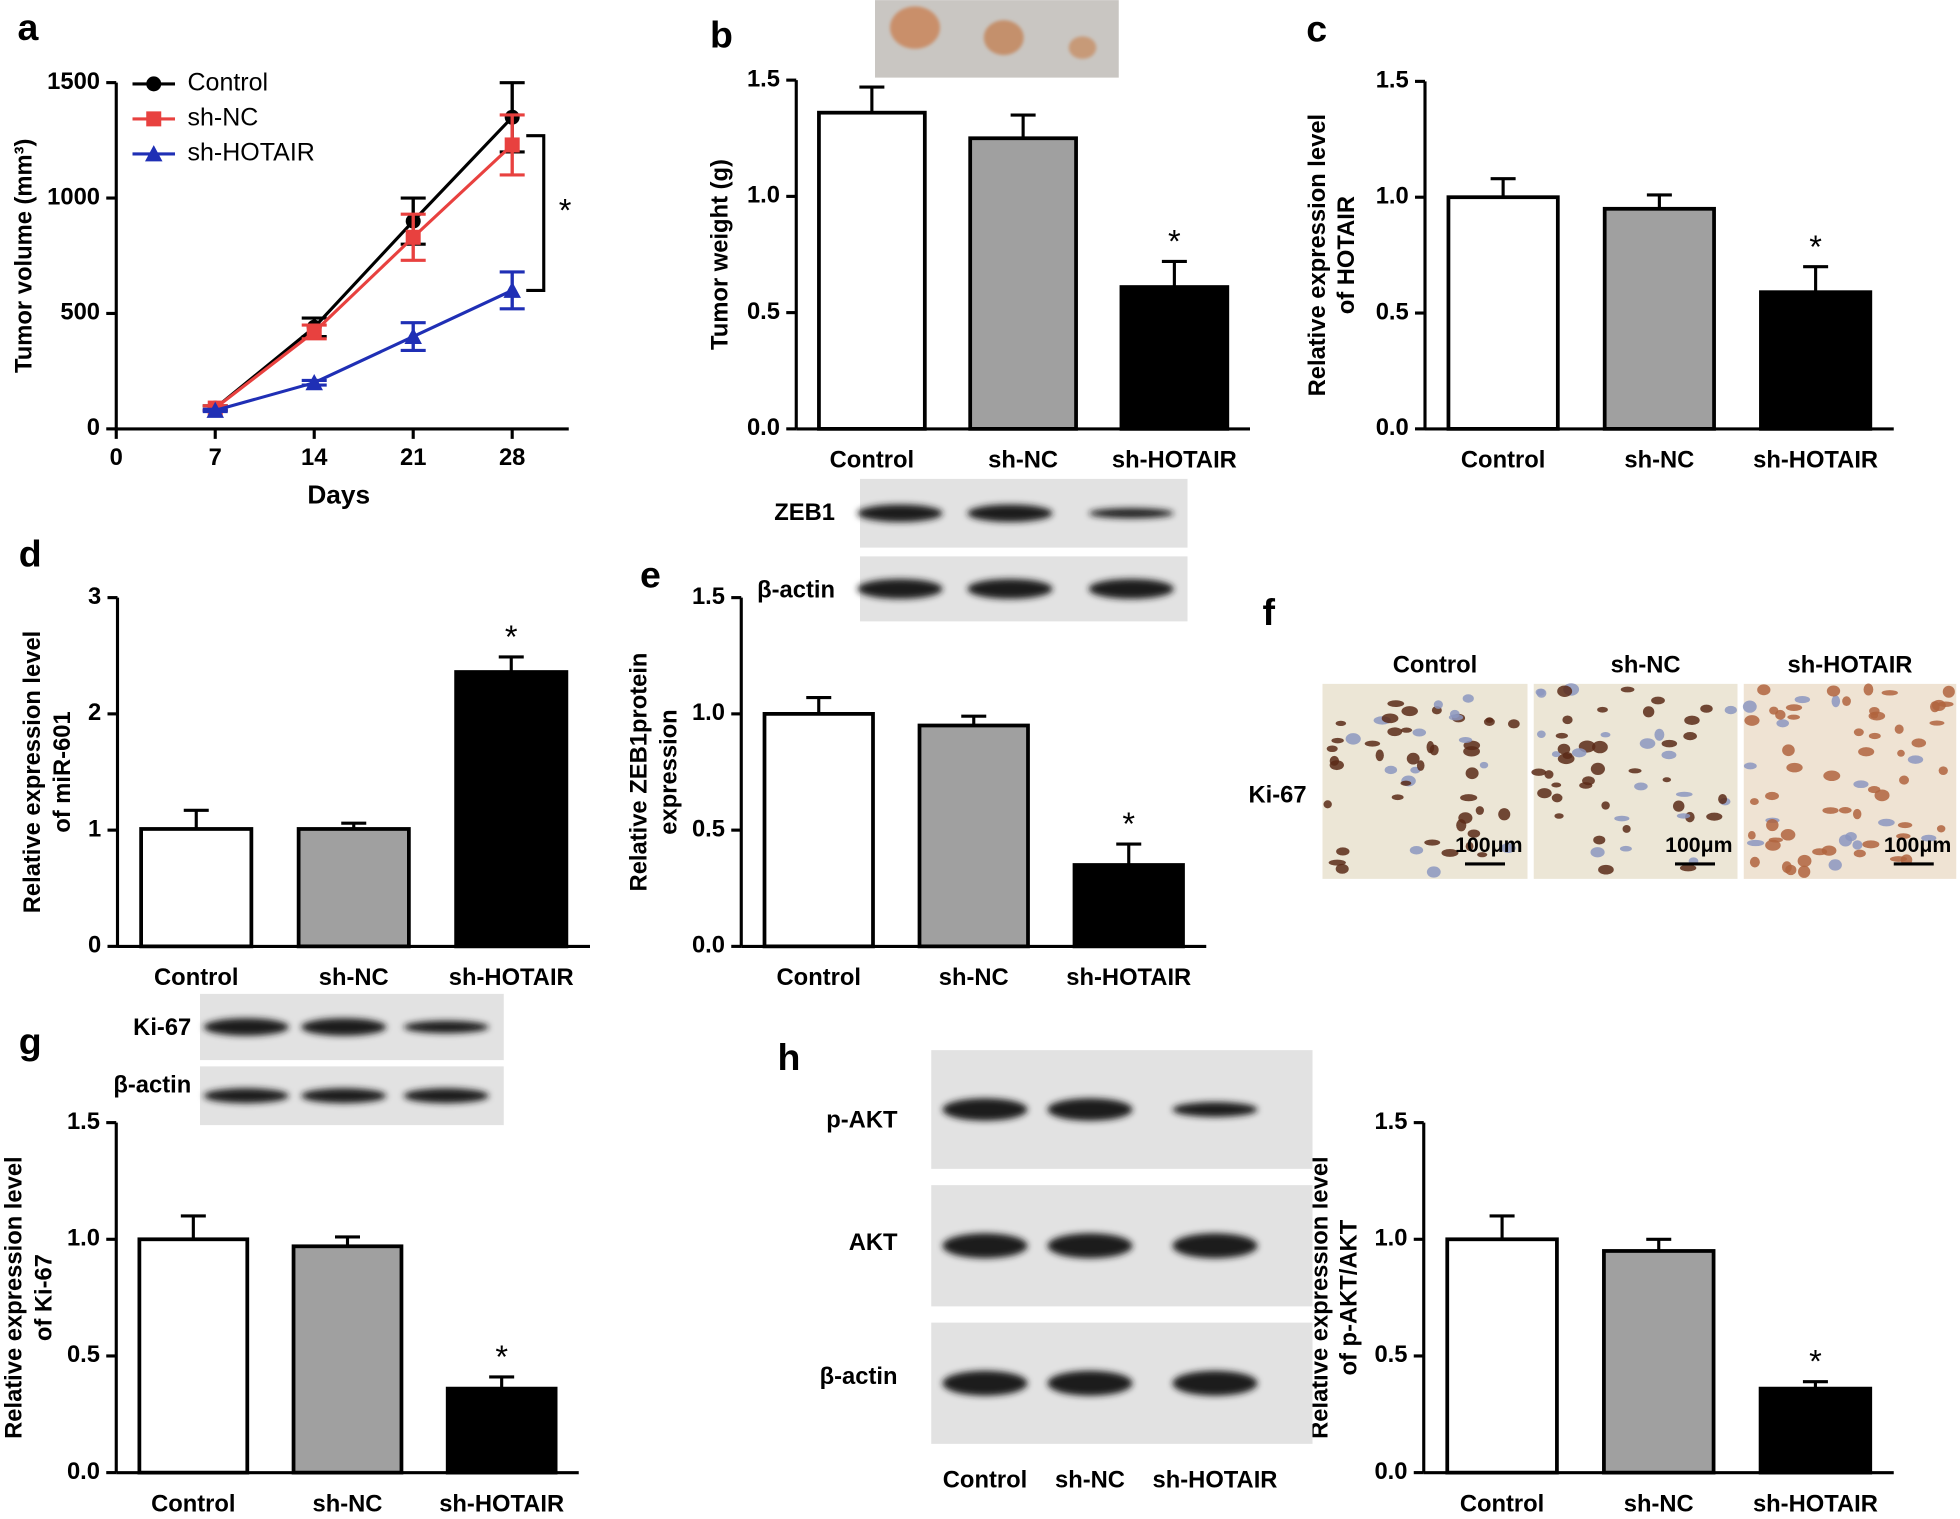  I want to click on y-tick-label: 3, so click(94, 596).